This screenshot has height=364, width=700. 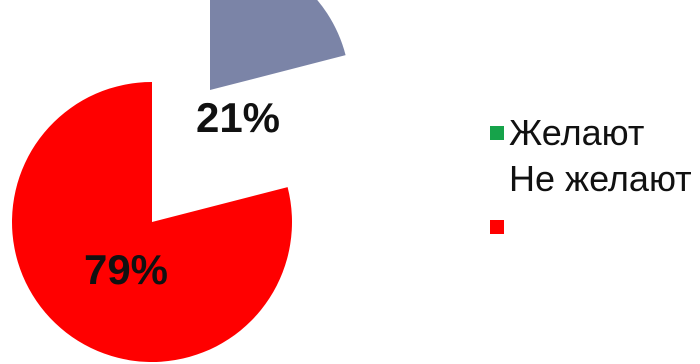 I want to click on legend-item-not-wish: Не желают, so click(x=592, y=195).